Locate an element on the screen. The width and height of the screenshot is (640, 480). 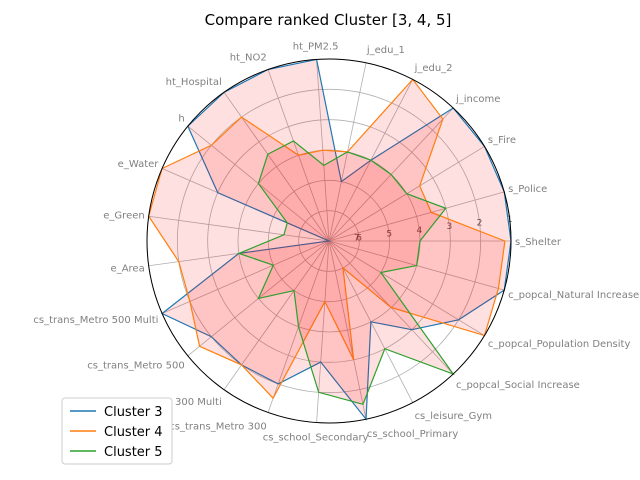
rank-tick-label: 3 is located at coordinates (450, 227).